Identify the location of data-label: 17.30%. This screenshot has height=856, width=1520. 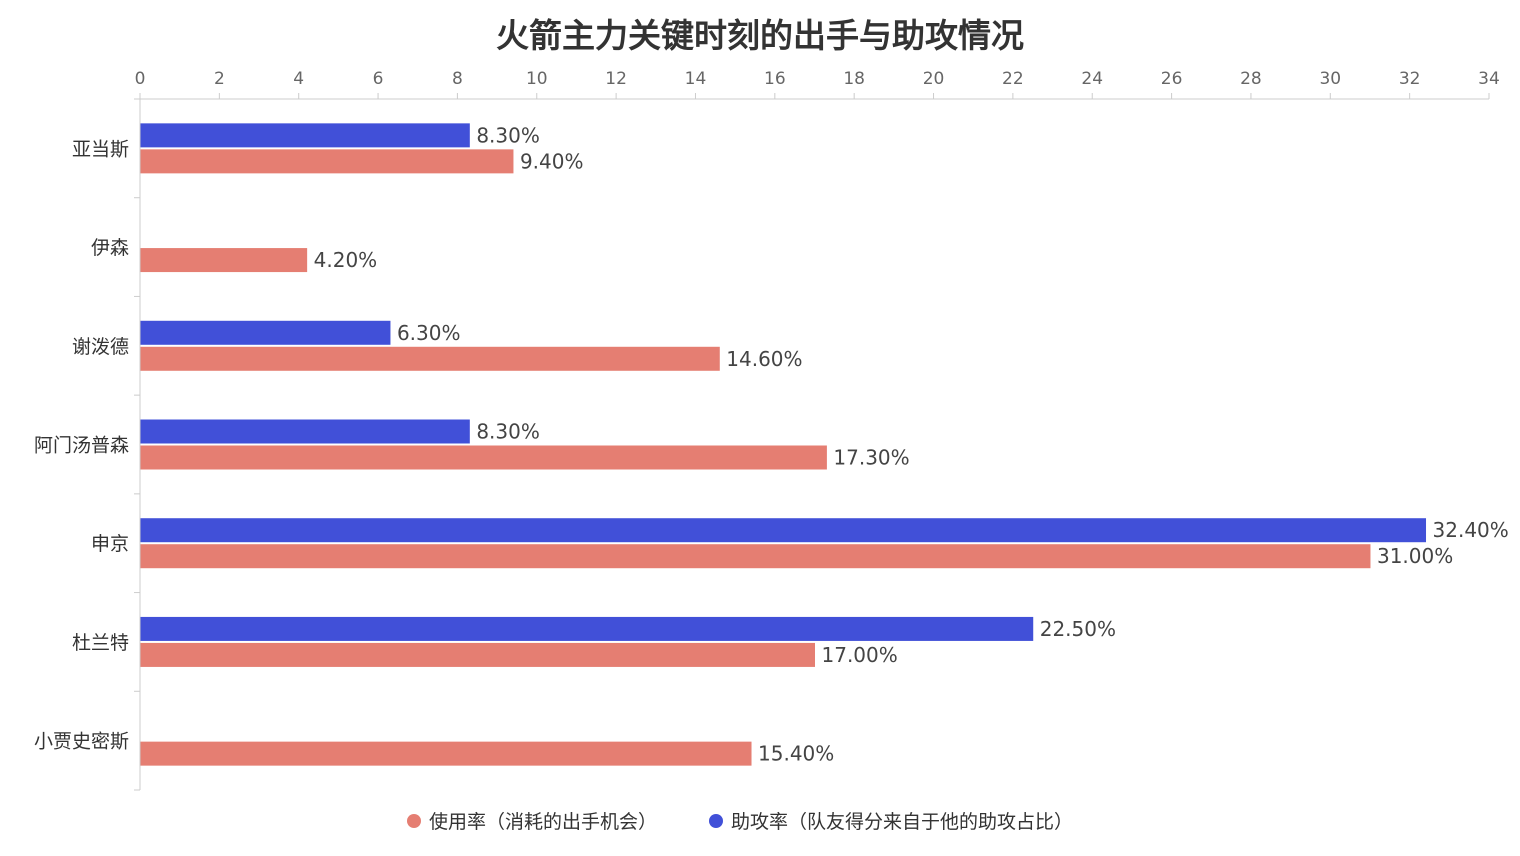
(871, 458).